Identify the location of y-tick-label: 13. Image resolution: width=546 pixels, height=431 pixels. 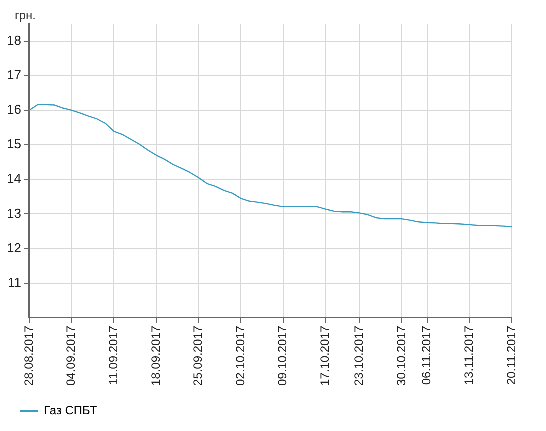
(14, 213).